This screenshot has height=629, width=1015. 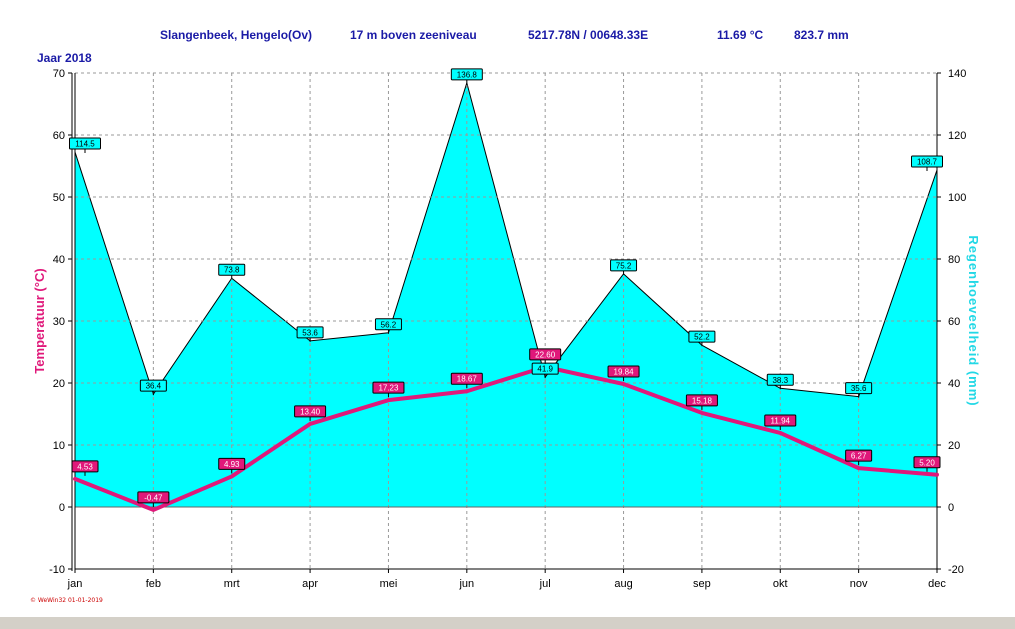 What do you see at coordinates (957, 198) in the screenshot?
I see `y2-tick-label: 100` at bounding box center [957, 198].